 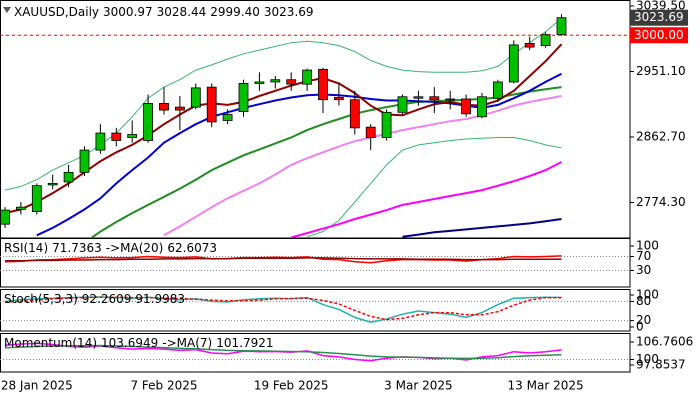 I want to click on panel-header: XAUUSD,Daily 3000.97 3028.44 2999.40 3023.69, so click(x=164, y=12).